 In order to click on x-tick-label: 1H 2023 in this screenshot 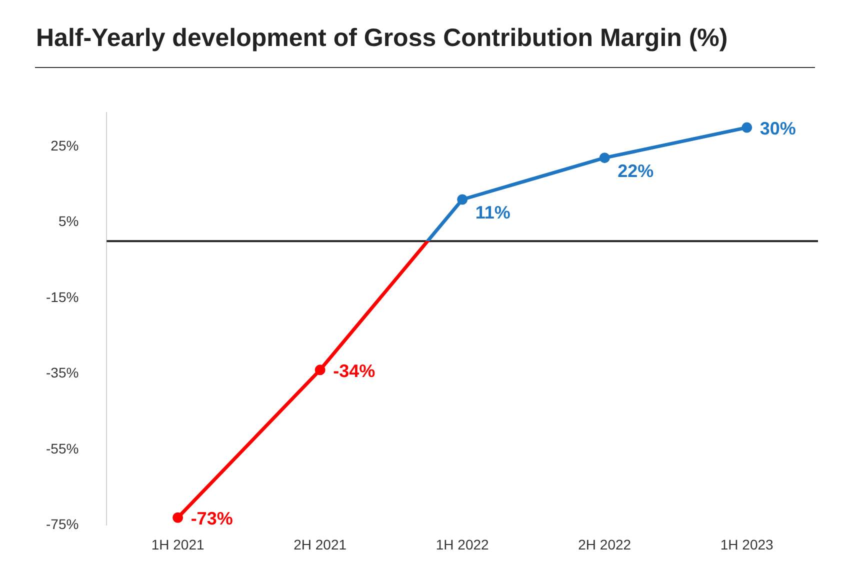, I will do `click(747, 544)`.